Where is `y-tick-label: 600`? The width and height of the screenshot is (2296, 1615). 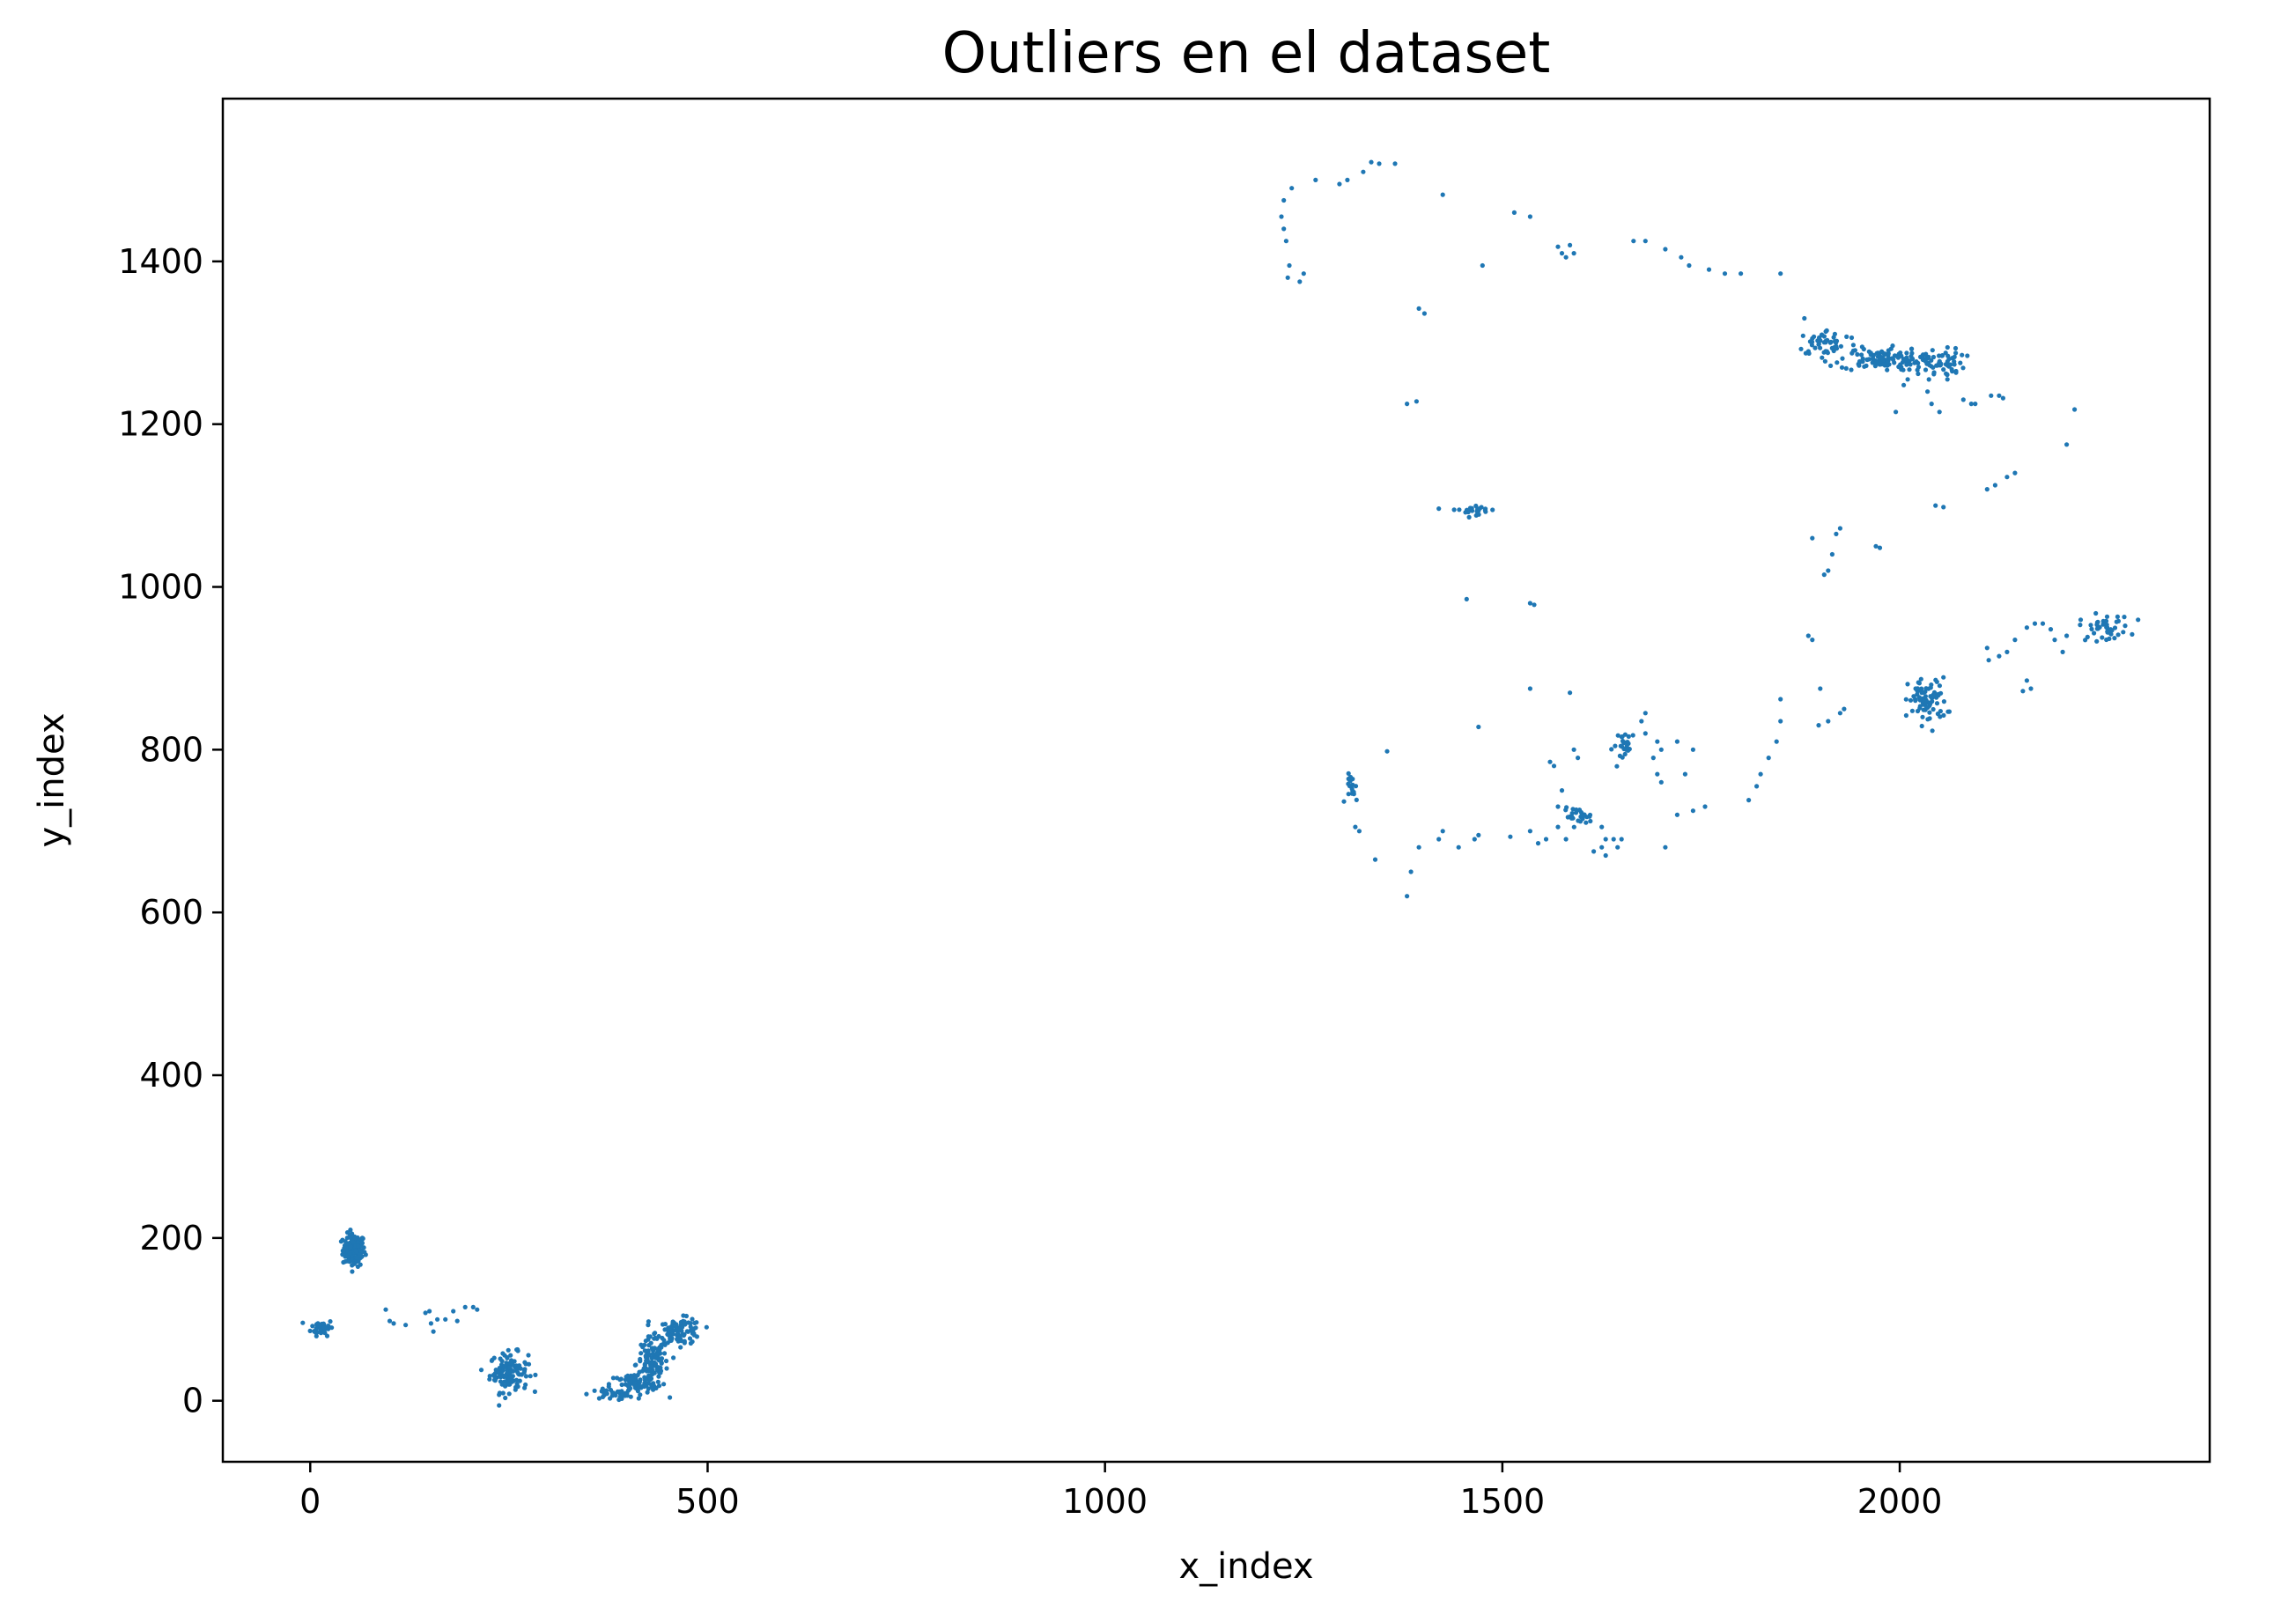 y-tick-label: 600 is located at coordinates (171, 913).